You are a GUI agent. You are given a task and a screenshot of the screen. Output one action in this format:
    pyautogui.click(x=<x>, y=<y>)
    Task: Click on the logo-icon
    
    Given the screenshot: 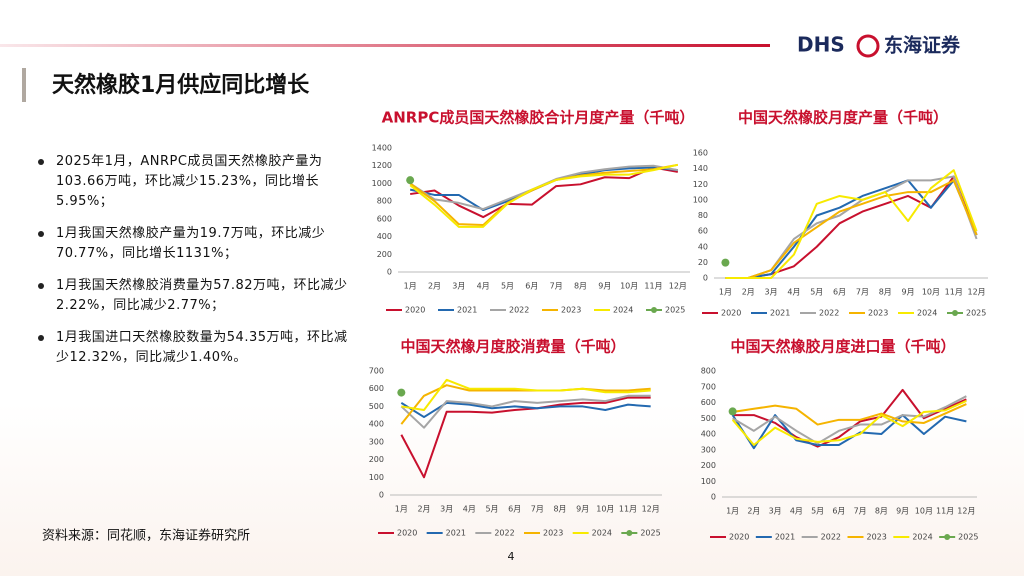 What is the action you would take?
    pyautogui.click(x=868, y=46)
    